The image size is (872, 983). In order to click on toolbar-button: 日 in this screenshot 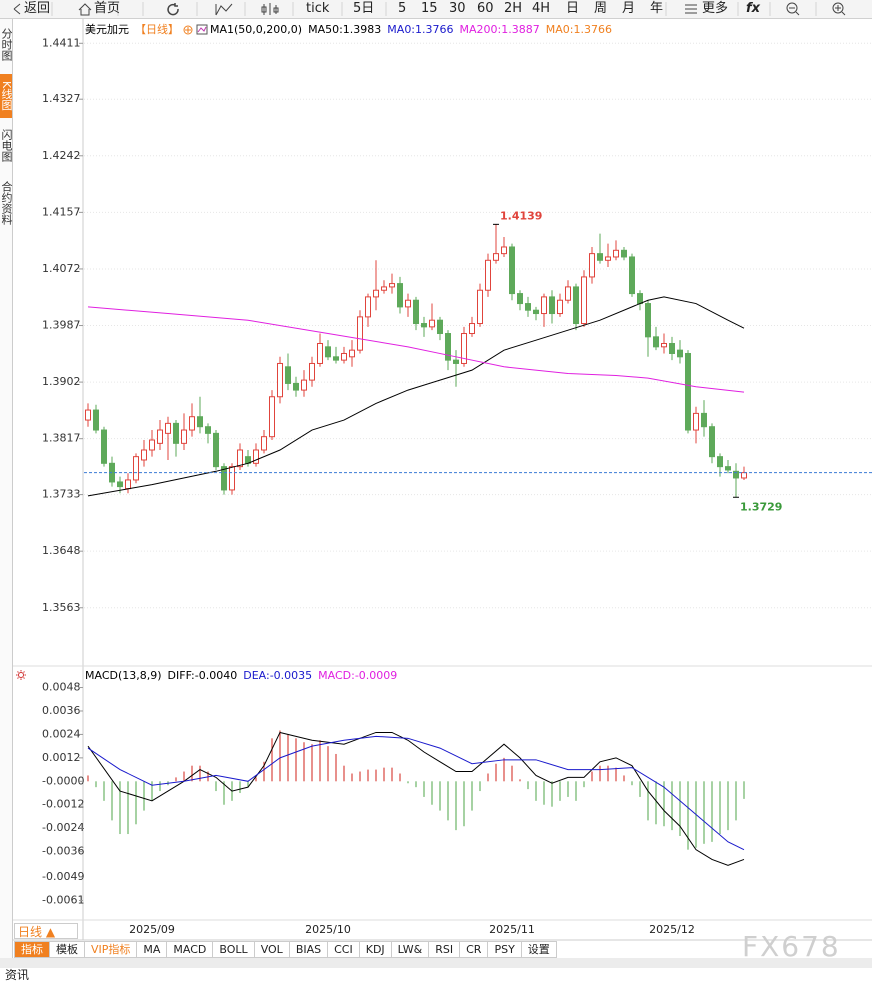, I will do `click(573, 8)`.